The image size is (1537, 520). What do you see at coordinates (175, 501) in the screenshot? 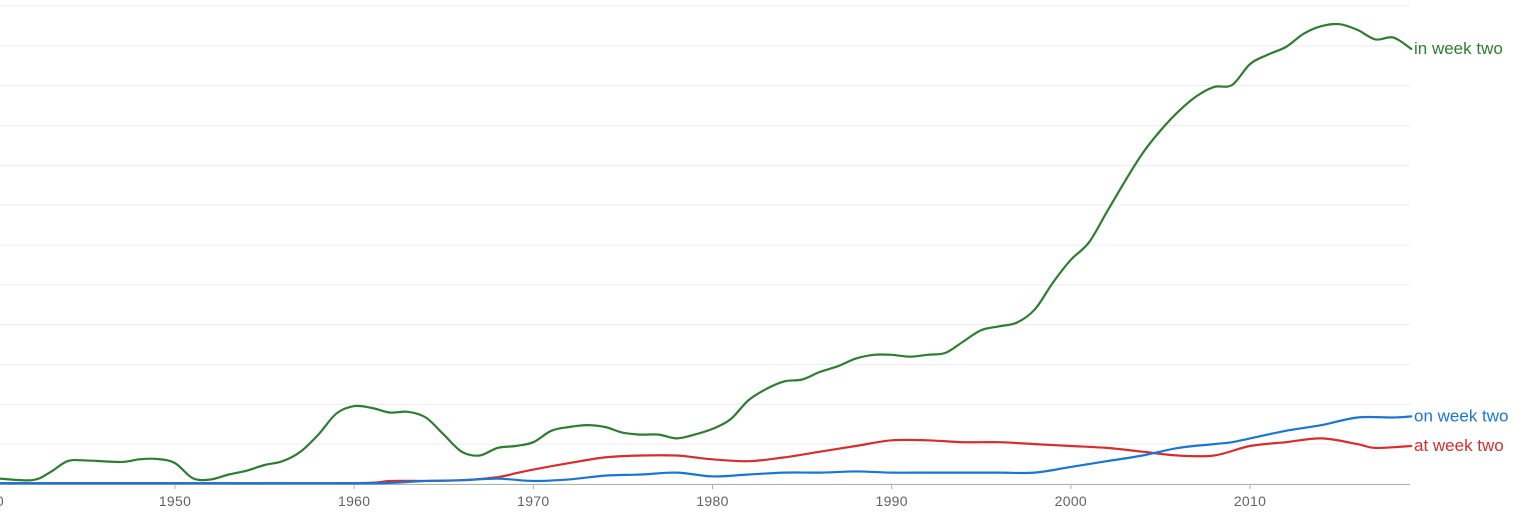
I see `x-tick-label: 1950` at bounding box center [175, 501].